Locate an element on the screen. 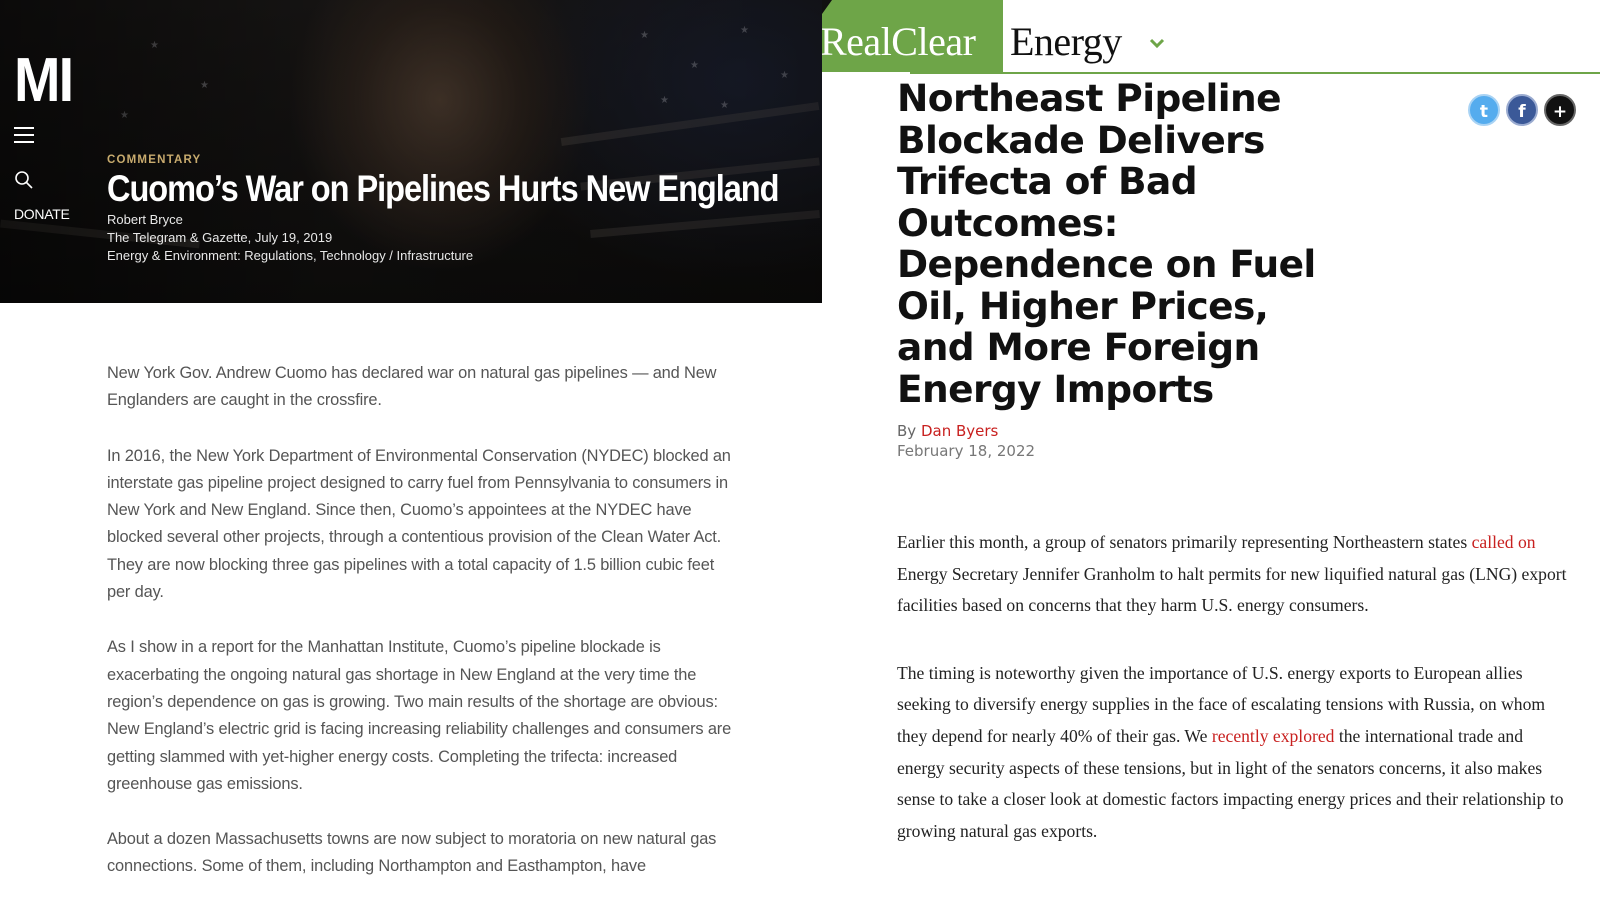 Image resolution: width=1600 pixels, height=900 pixels. logo-realclear: RealClear is located at coordinates (899, 41).